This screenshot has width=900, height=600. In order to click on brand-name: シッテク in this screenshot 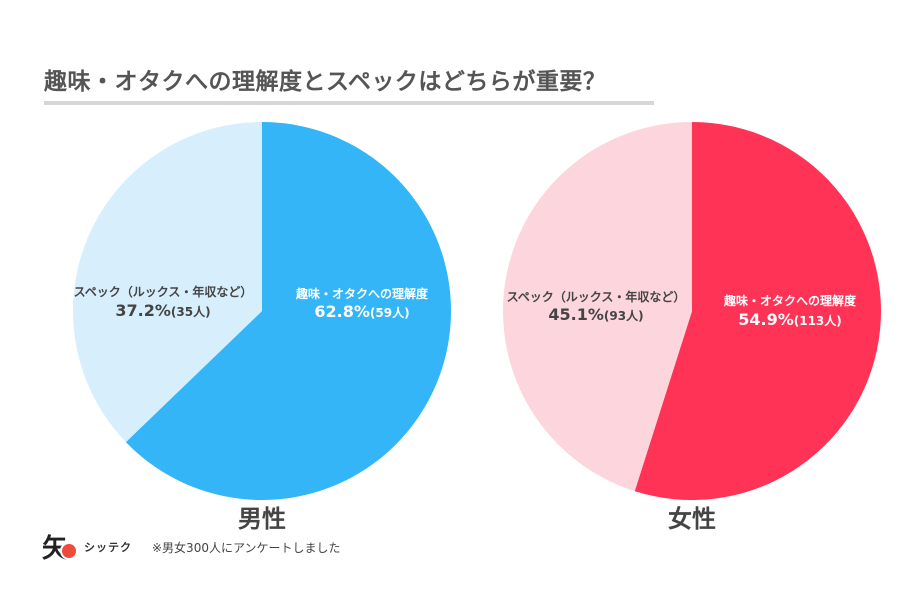, I will do `click(108, 547)`.